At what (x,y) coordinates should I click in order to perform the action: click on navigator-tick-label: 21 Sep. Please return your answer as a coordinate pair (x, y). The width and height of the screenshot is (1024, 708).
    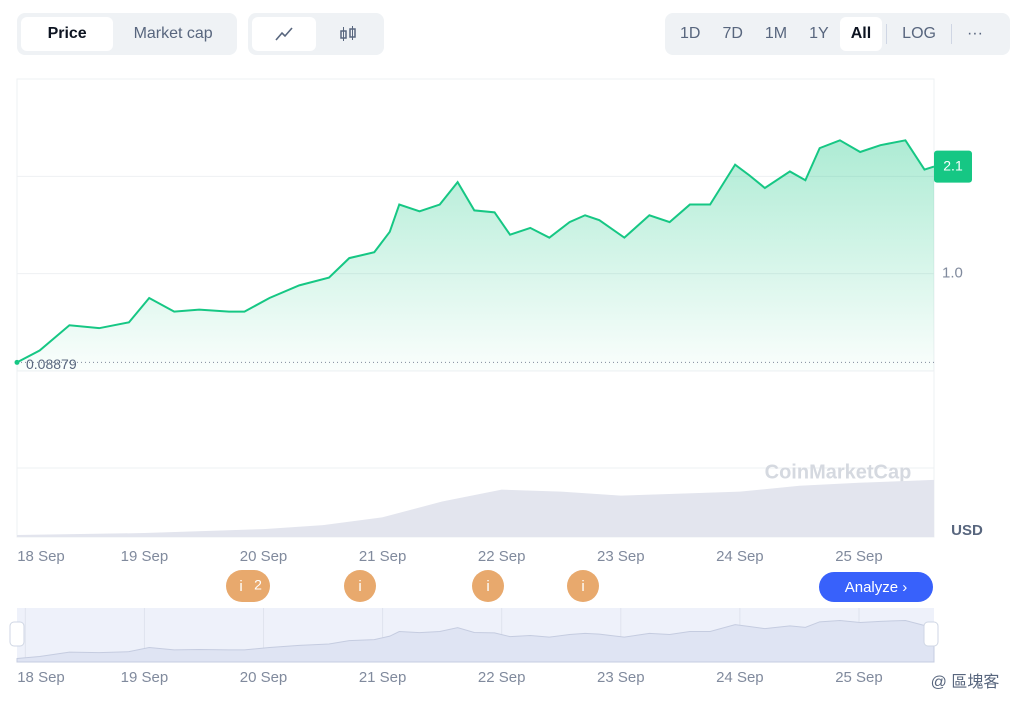
    Looking at the image, I should click on (383, 677).